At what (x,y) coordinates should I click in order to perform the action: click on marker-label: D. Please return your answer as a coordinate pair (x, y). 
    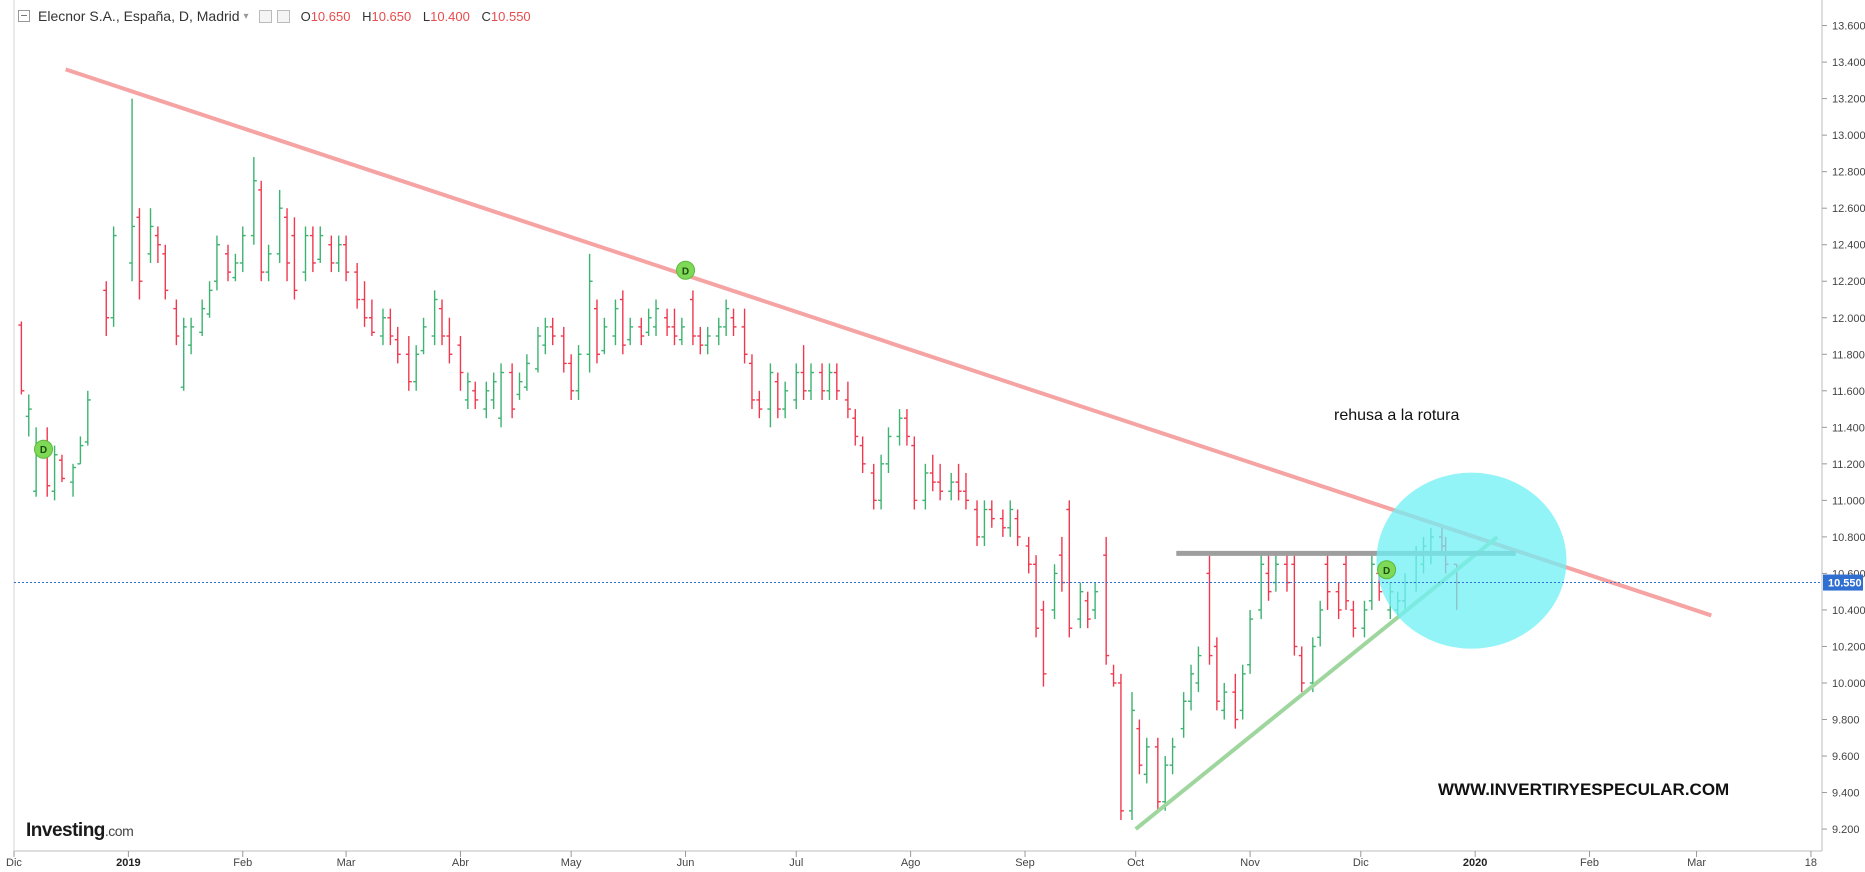
    Looking at the image, I should click on (43, 450).